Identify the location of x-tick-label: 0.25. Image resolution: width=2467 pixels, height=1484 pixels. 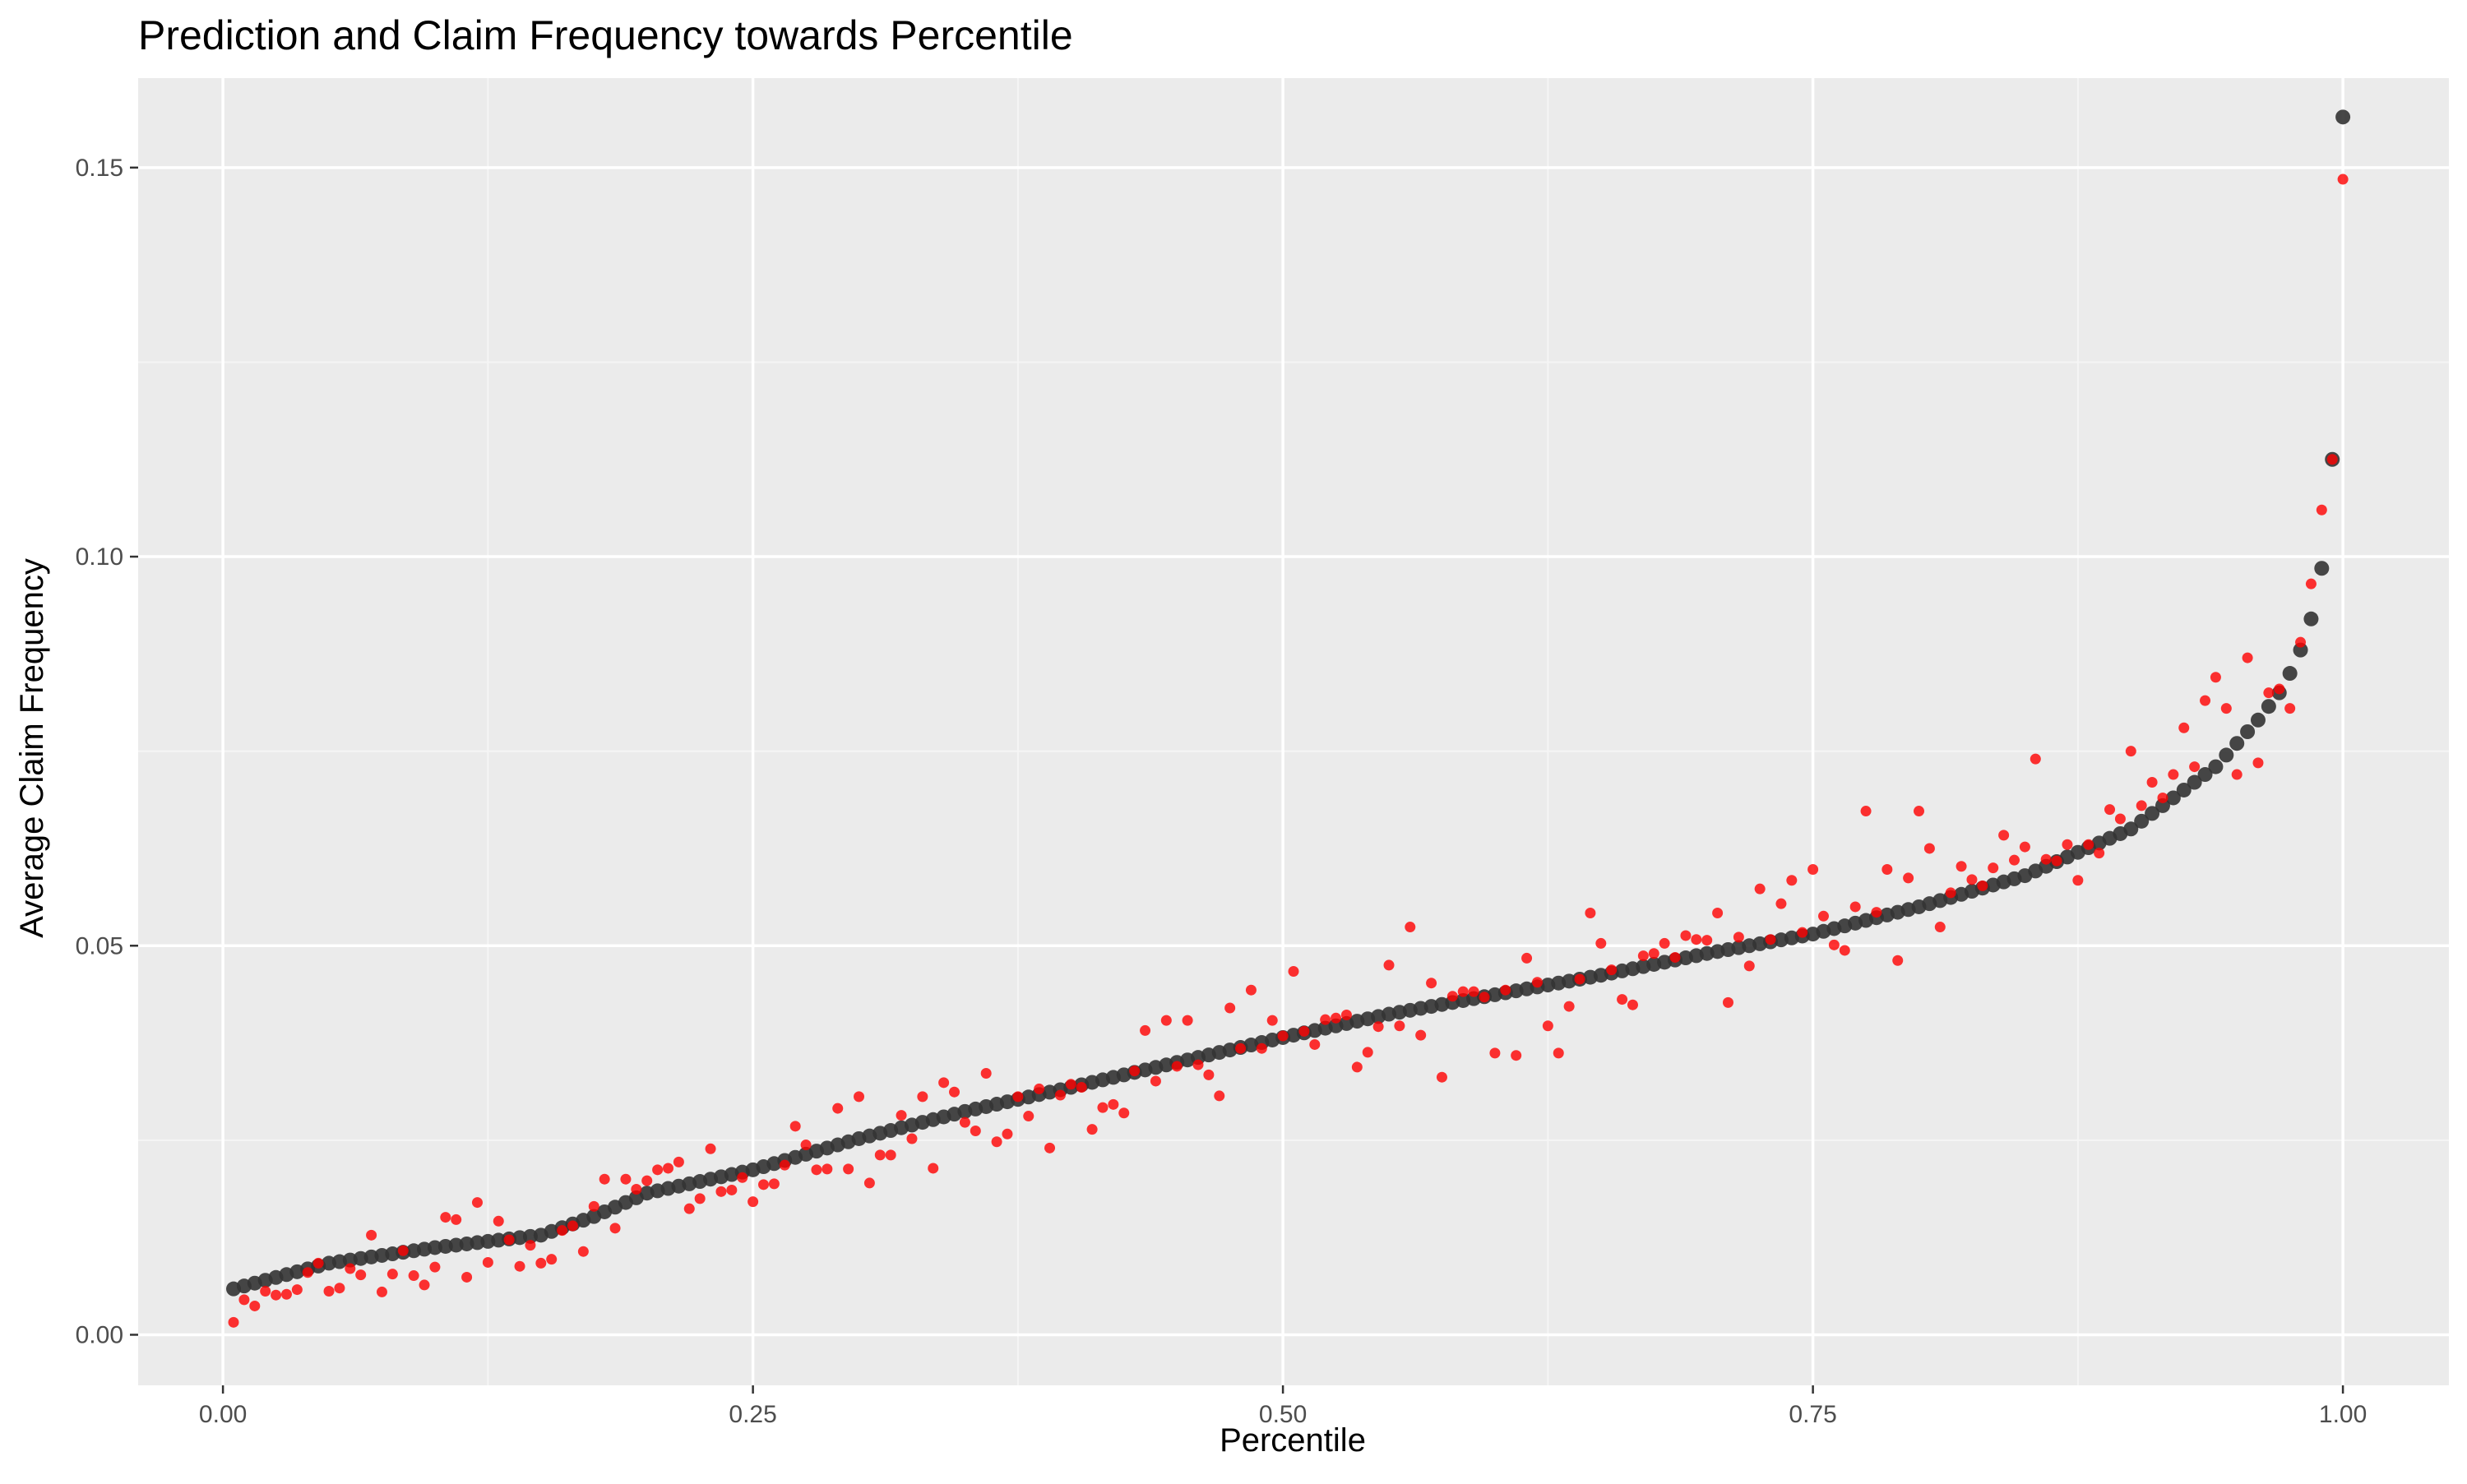
(753, 1414).